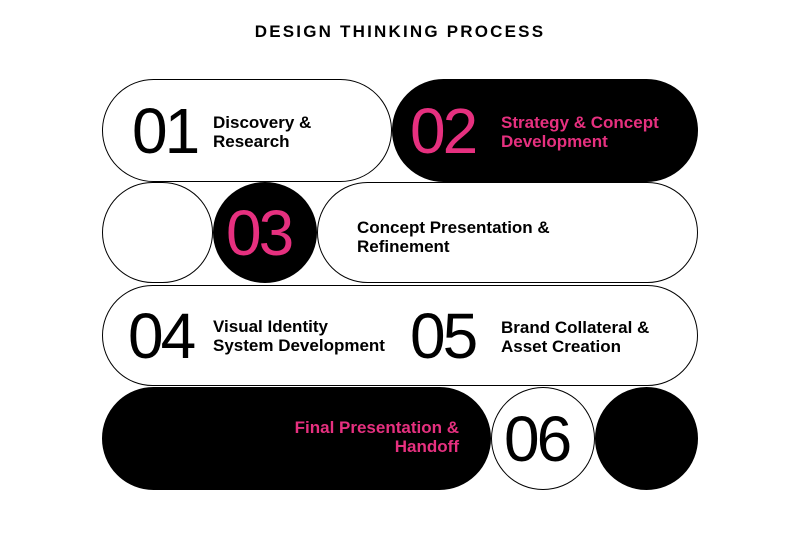 The width and height of the screenshot is (800, 534). What do you see at coordinates (376, 427) in the screenshot?
I see `step-06-label-line-1: Final Presentation &` at bounding box center [376, 427].